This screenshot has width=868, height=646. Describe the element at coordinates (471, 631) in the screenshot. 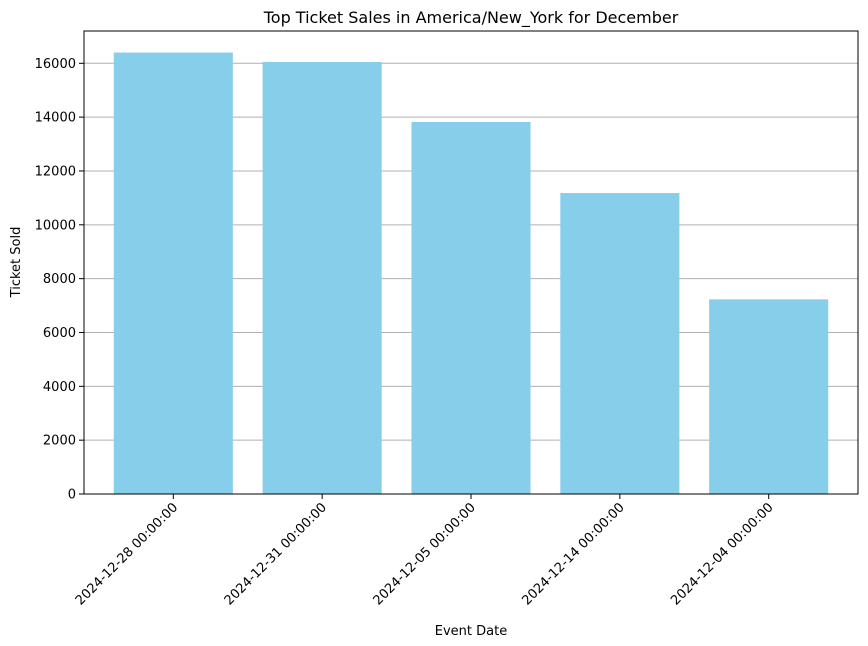

I see `x-axis-label: Event Date` at that location.